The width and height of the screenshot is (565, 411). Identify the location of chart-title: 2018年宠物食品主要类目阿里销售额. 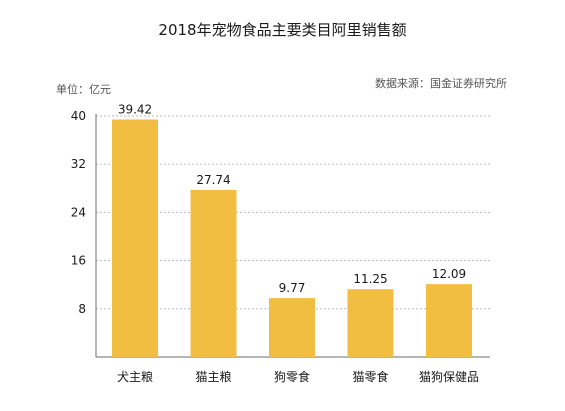
(282, 30).